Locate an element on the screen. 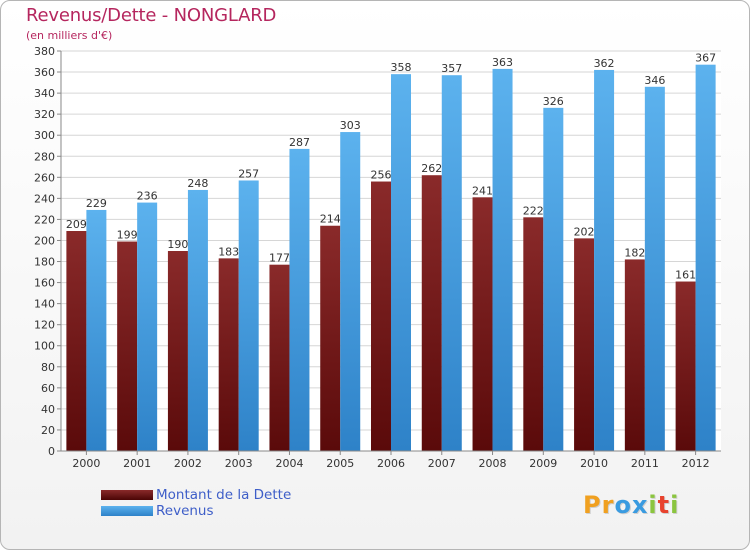  y-tick-label: 20 is located at coordinates (48, 430).